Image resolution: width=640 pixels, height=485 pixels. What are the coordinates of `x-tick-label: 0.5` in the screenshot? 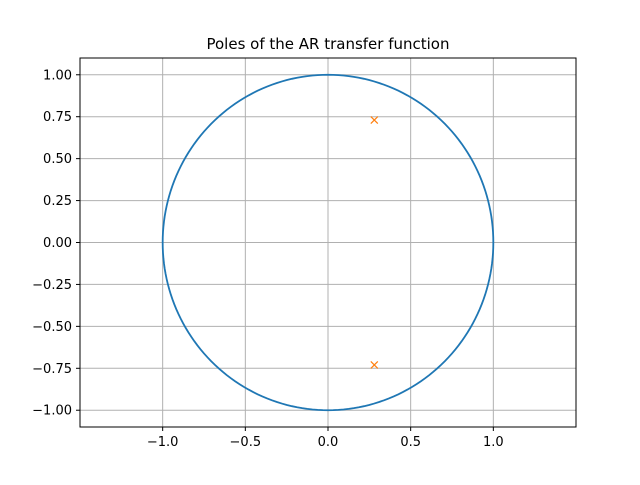 It's located at (410, 442).